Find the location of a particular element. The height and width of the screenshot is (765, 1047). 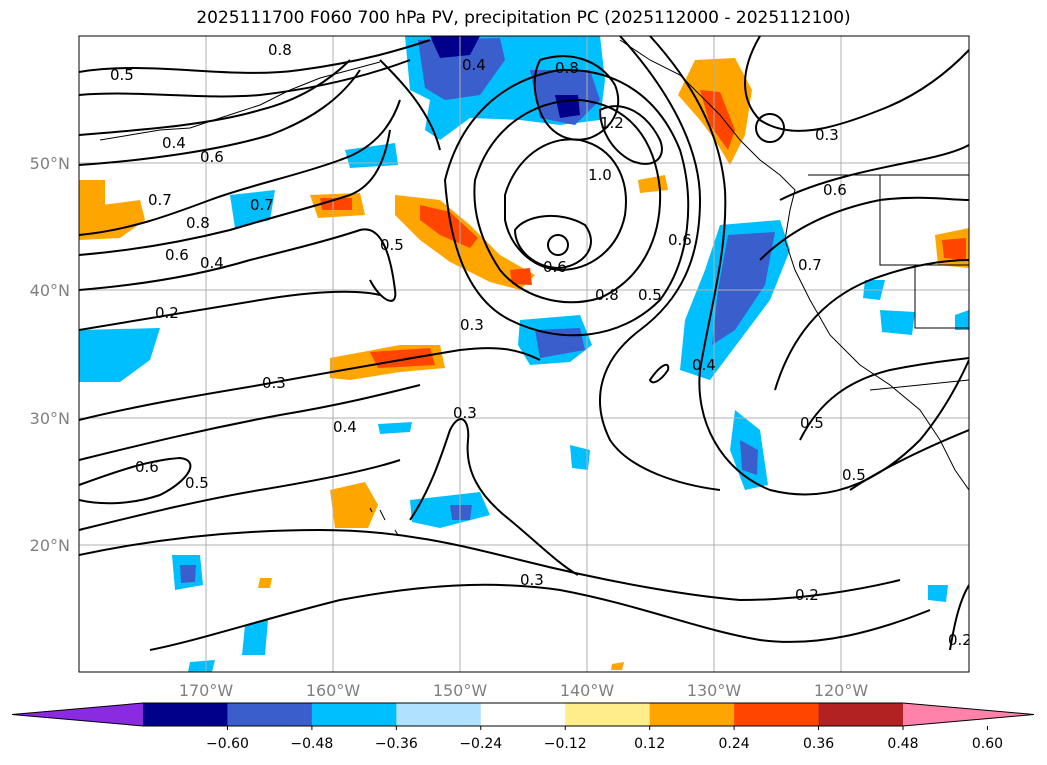

colorbar-outline is located at coordinates (523, 714).